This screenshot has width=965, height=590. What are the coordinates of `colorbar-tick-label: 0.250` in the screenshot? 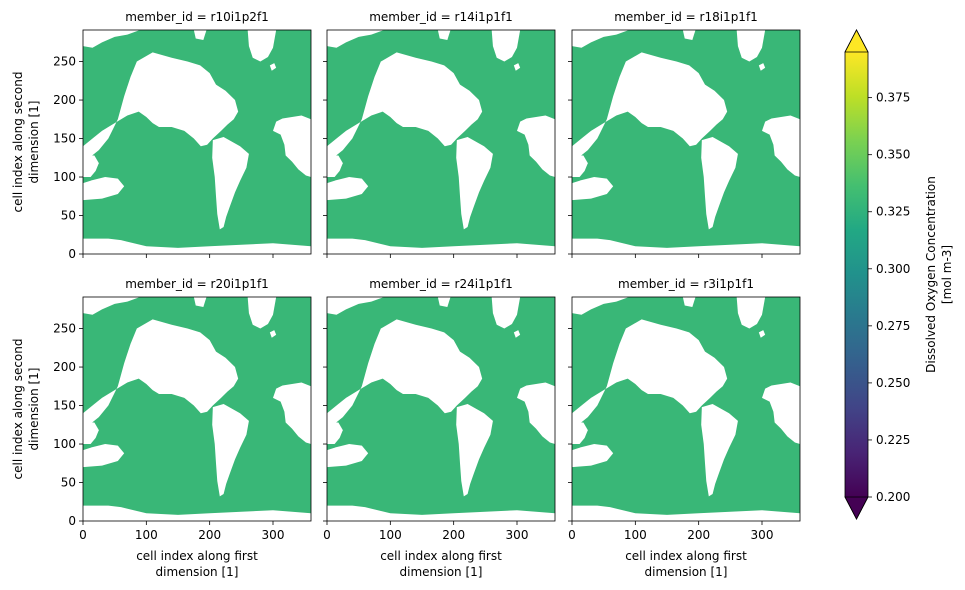 It's located at (893, 383).